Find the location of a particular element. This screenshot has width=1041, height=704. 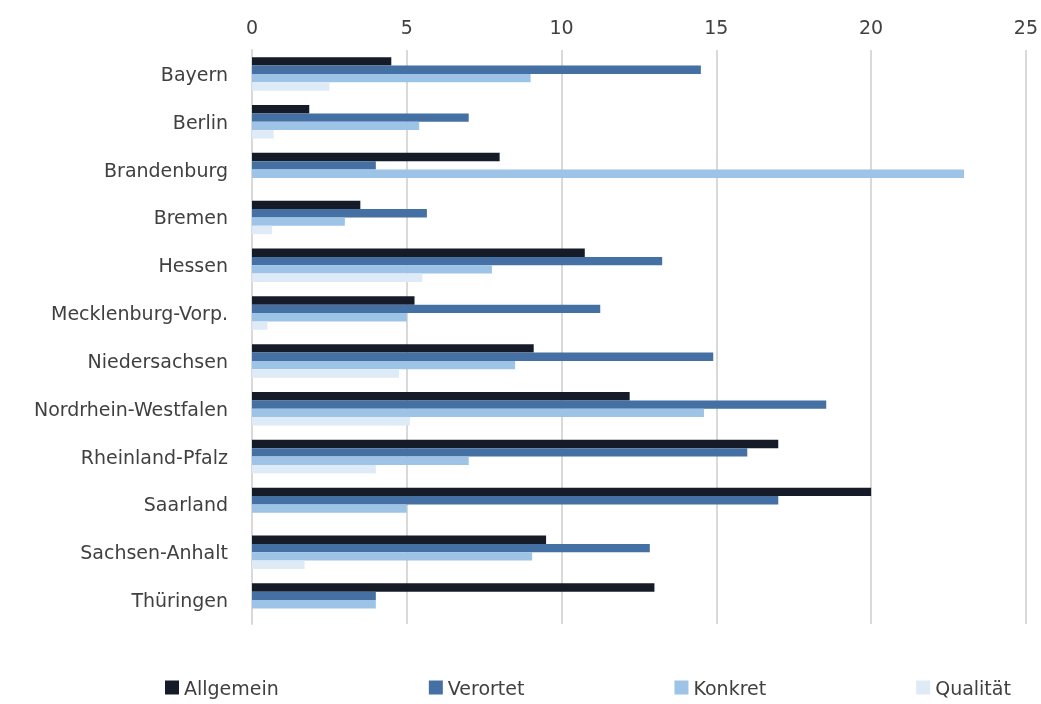

y-tick-label: Saarland is located at coordinates (185, 504).